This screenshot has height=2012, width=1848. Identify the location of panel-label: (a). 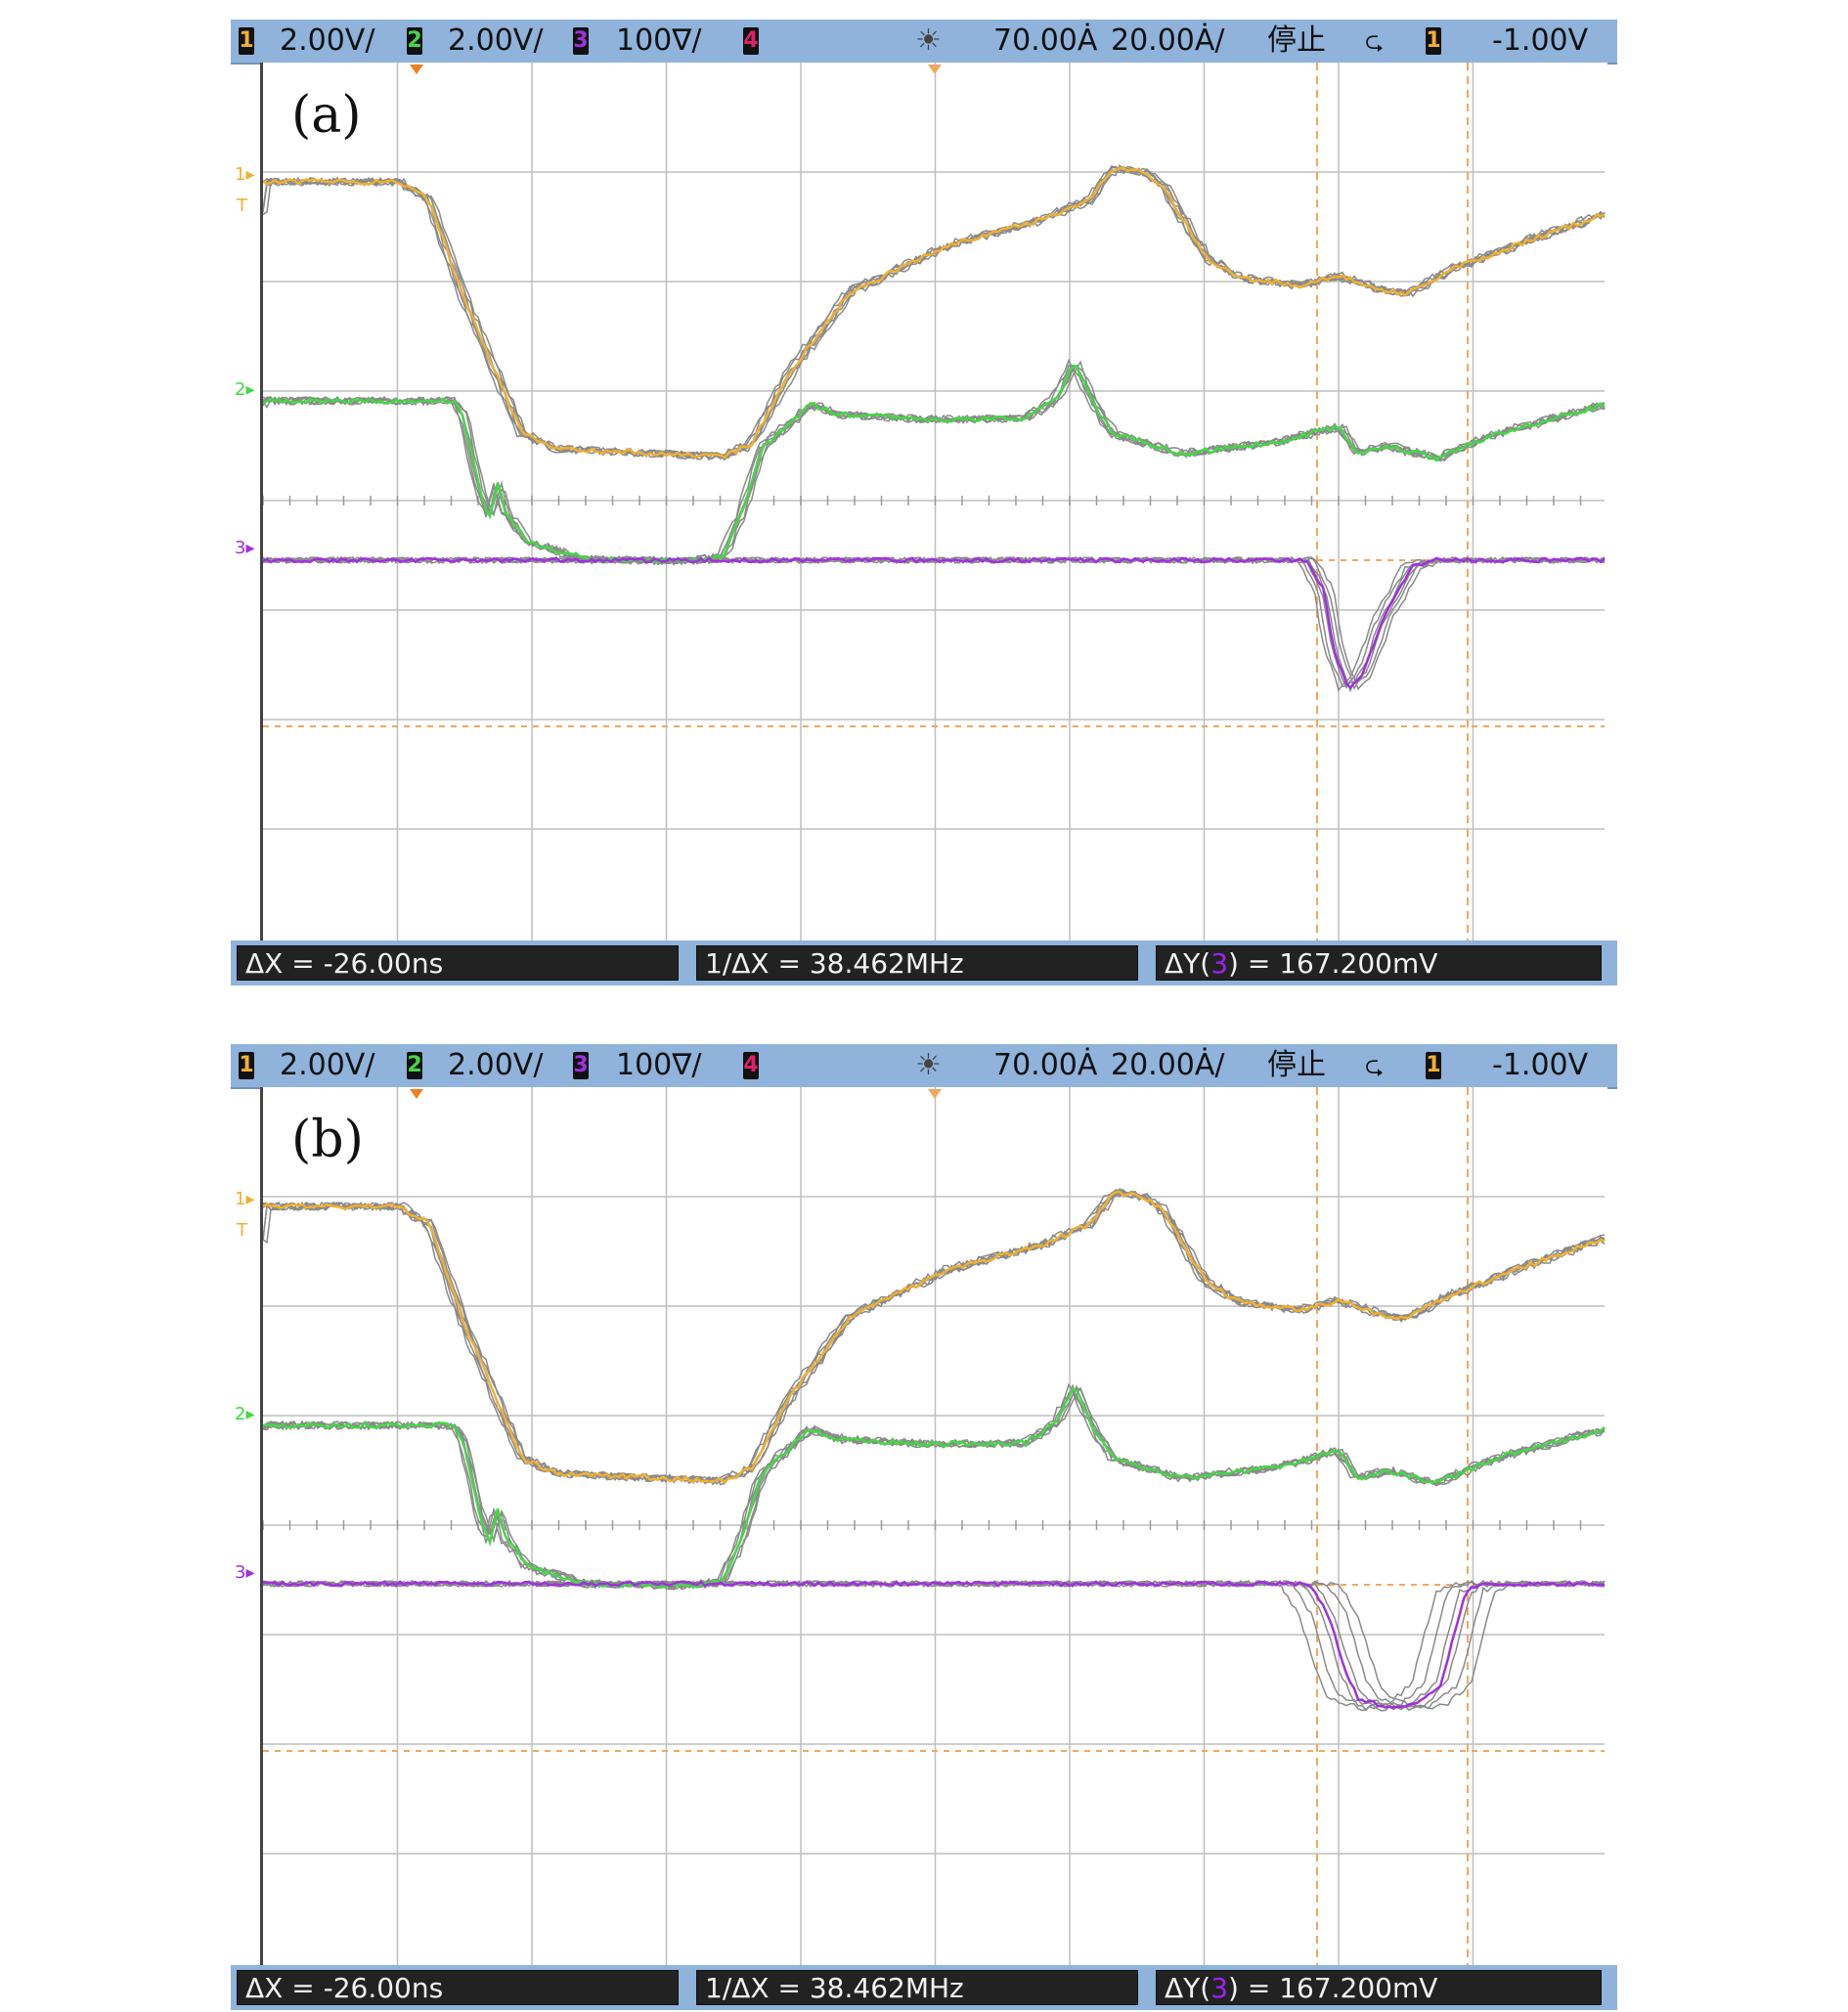
(326, 115).